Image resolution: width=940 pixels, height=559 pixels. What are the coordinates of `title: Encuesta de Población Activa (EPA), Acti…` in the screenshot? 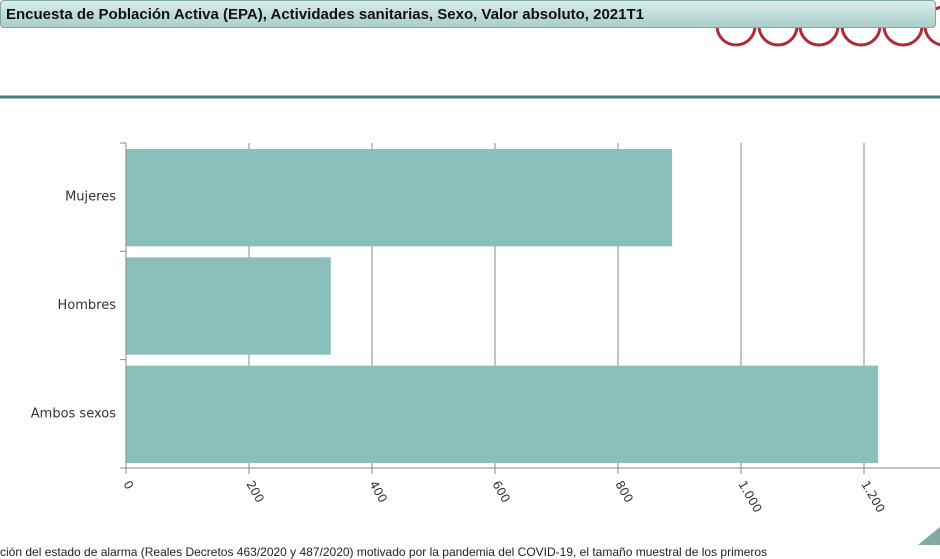 It's located at (325, 14).